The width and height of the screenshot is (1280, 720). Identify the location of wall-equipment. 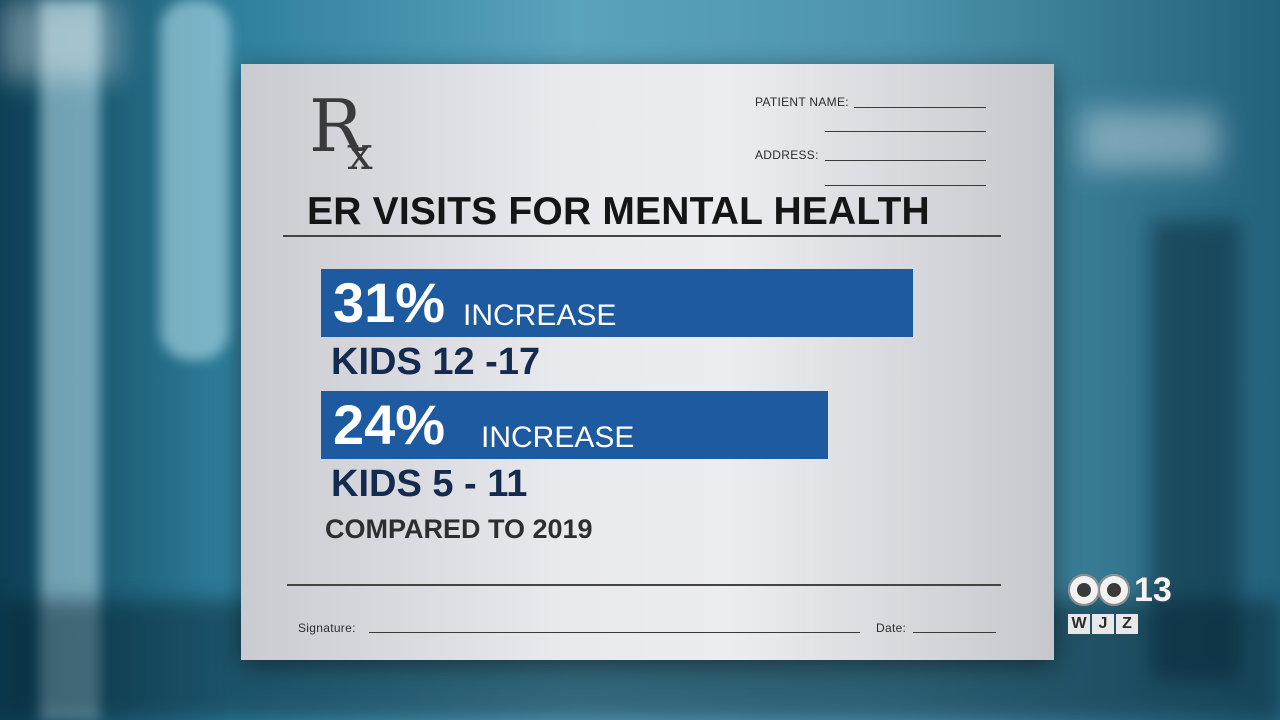
(1195, 450).